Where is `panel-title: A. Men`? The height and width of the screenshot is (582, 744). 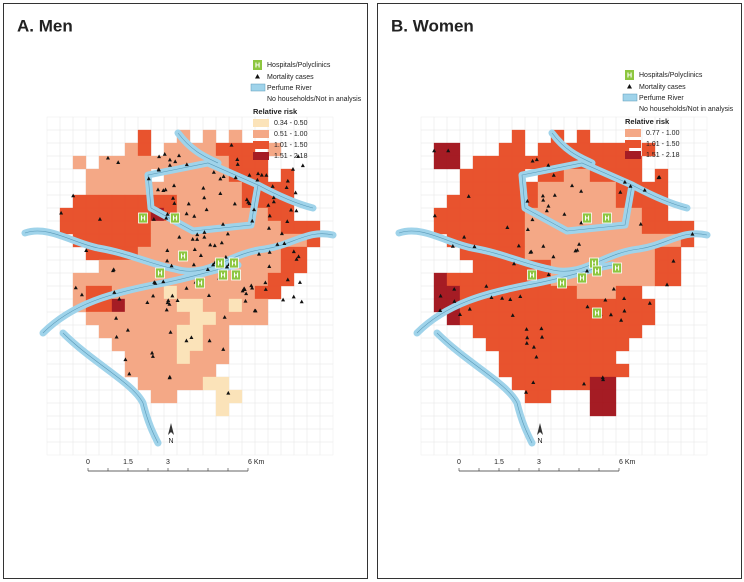 panel-title: A. Men is located at coordinates (45, 25).